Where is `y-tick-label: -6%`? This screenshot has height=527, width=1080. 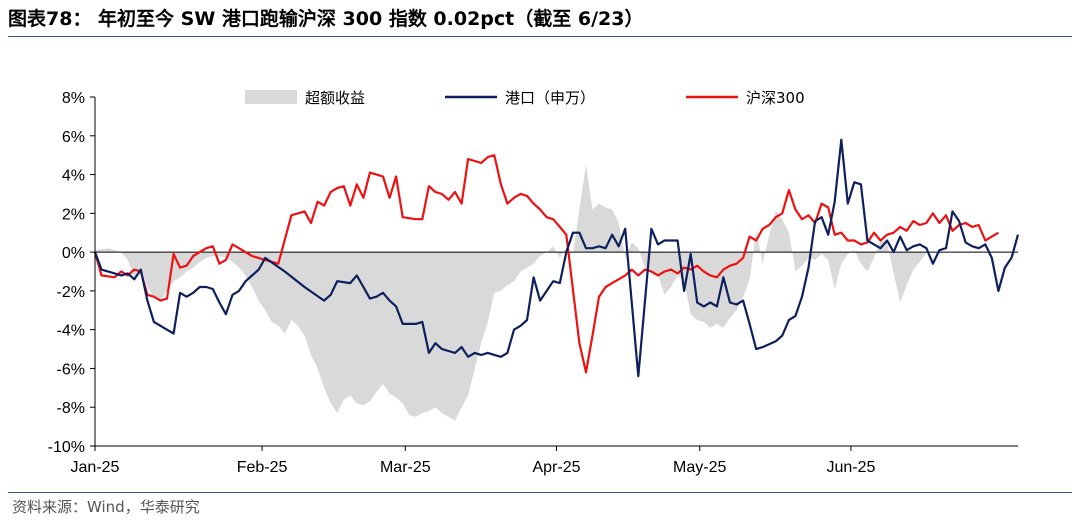
y-tick-label: -6% is located at coordinates (71, 369).